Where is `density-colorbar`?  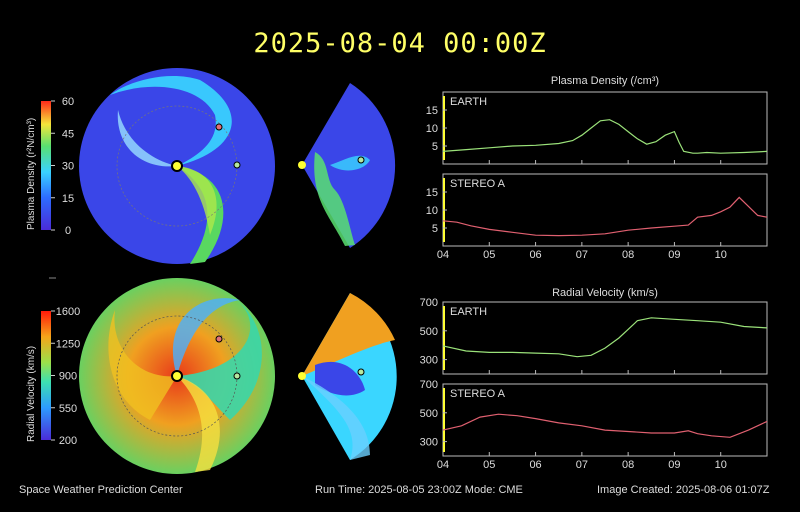
density-colorbar is located at coordinates (46, 165).